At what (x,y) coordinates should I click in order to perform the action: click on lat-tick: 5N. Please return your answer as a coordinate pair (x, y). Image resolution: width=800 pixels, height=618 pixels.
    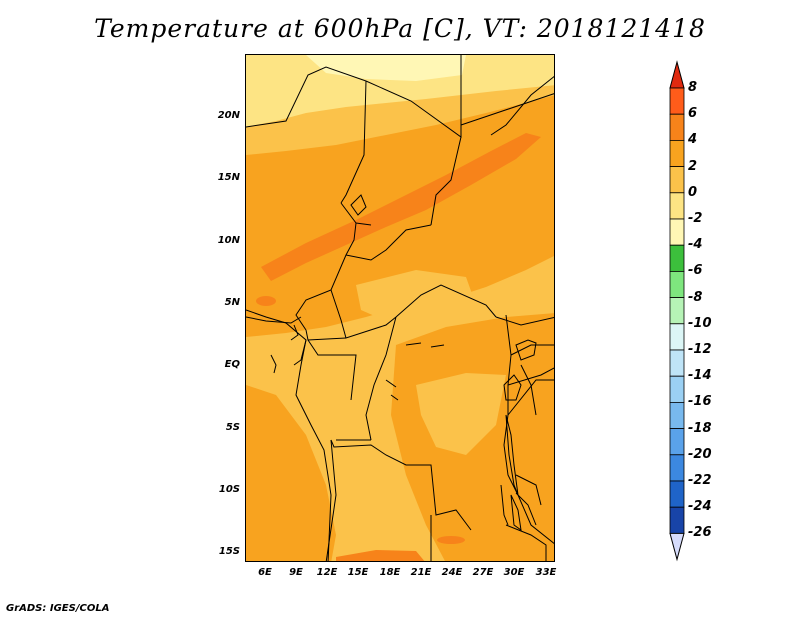
    Looking at the image, I should click on (232, 302).